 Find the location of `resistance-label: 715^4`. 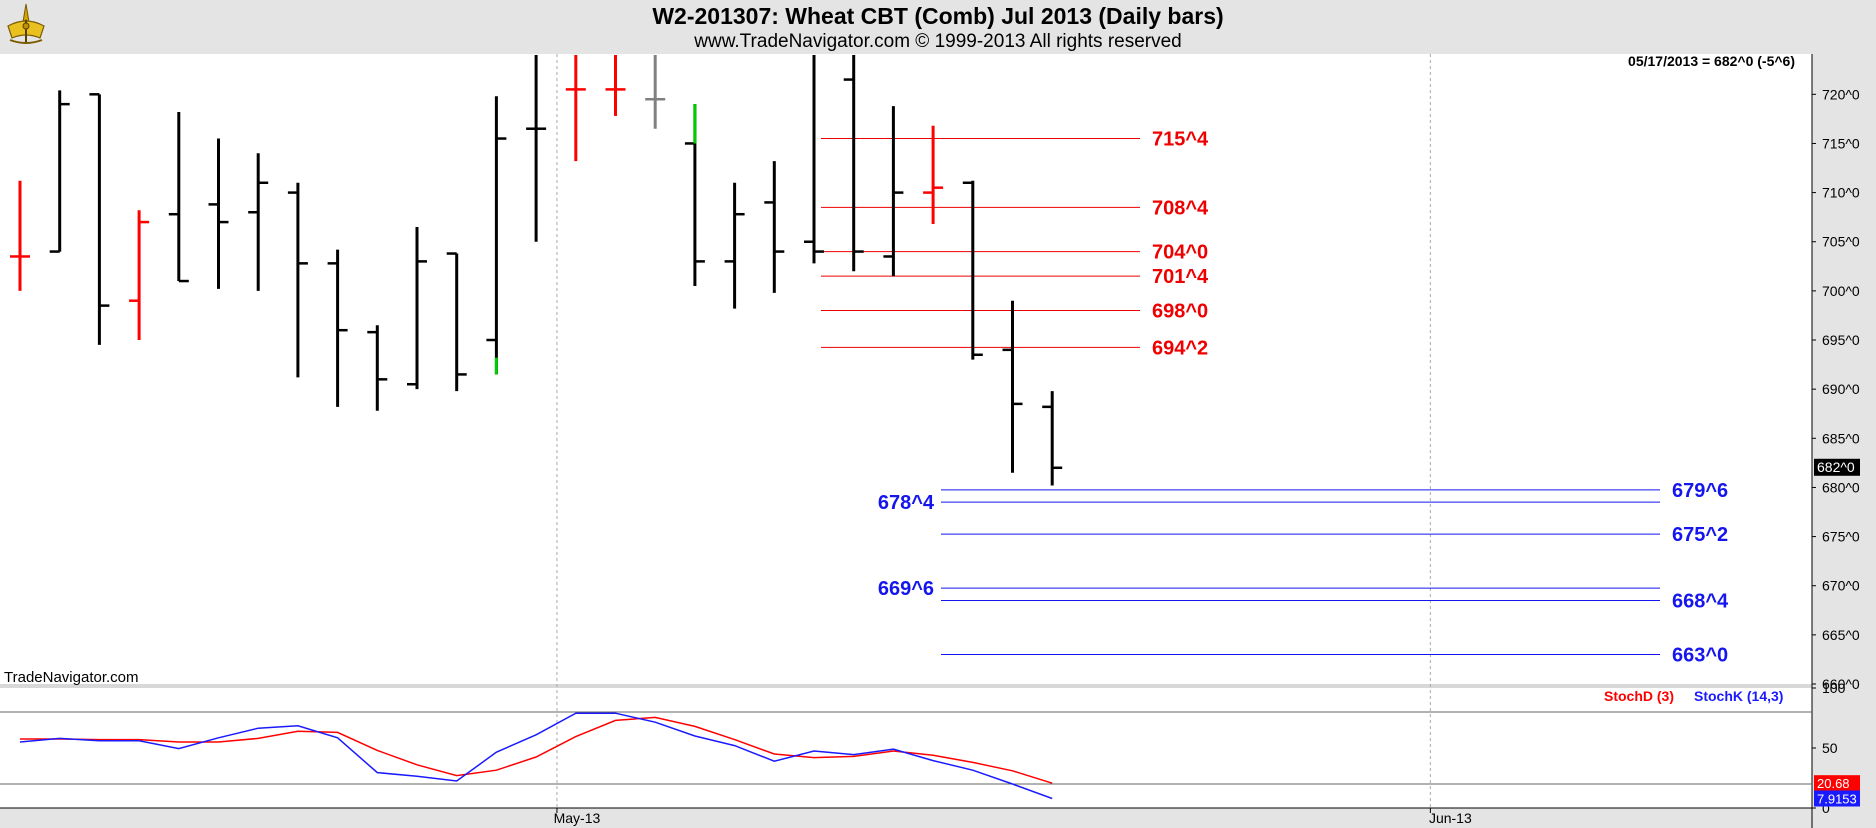

resistance-label: 715^4 is located at coordinates (1180, 140).